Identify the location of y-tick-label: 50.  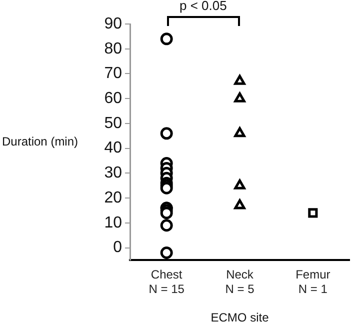
(113, 123).